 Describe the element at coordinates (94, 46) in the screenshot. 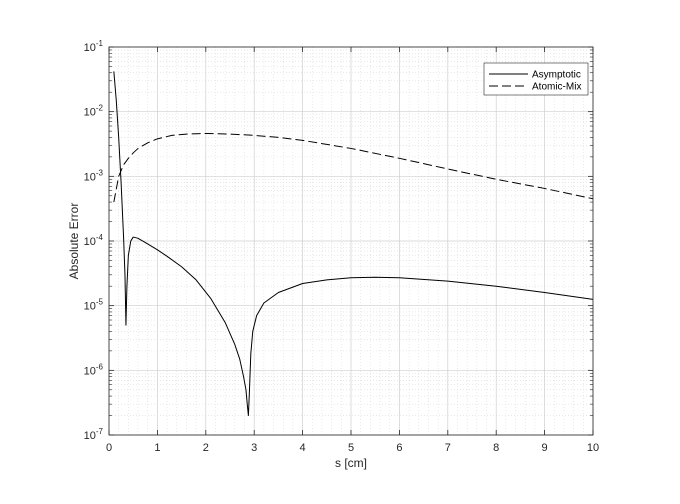

I see `y-tick-label: 10⁻¹` at that location.